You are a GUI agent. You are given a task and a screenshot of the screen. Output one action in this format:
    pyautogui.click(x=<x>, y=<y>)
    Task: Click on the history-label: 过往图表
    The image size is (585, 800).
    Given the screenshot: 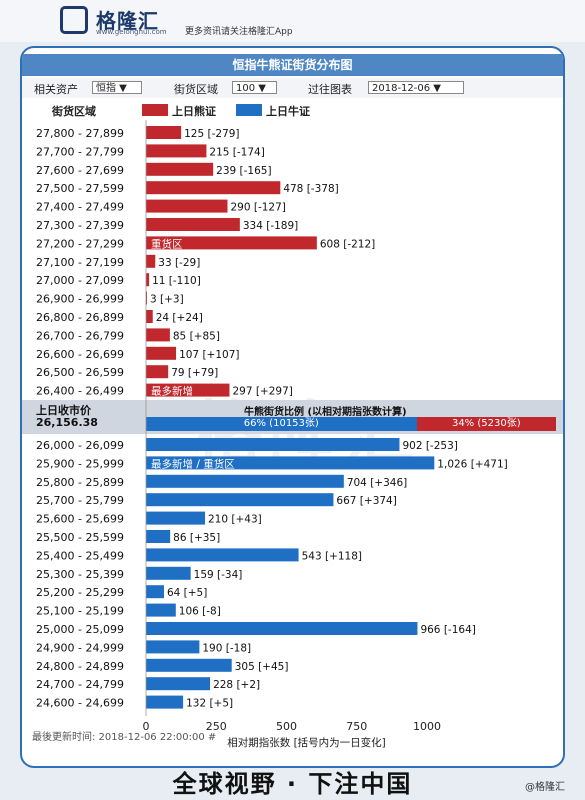 What is the action you would take?
    pyautogui.click(x=330, y=89)
    